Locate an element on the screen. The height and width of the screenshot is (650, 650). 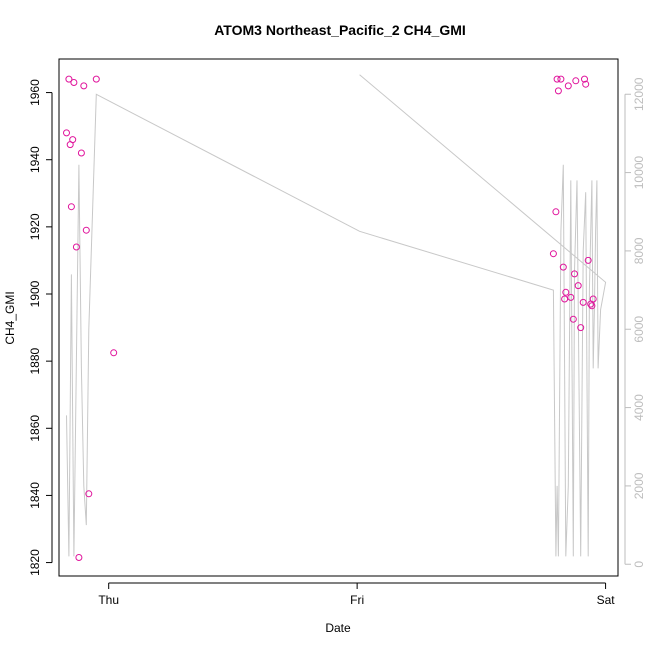
chart-title: ATOM3 Northeast_Pacific_2 CH4_GMI is located at coordinates (340, 30).